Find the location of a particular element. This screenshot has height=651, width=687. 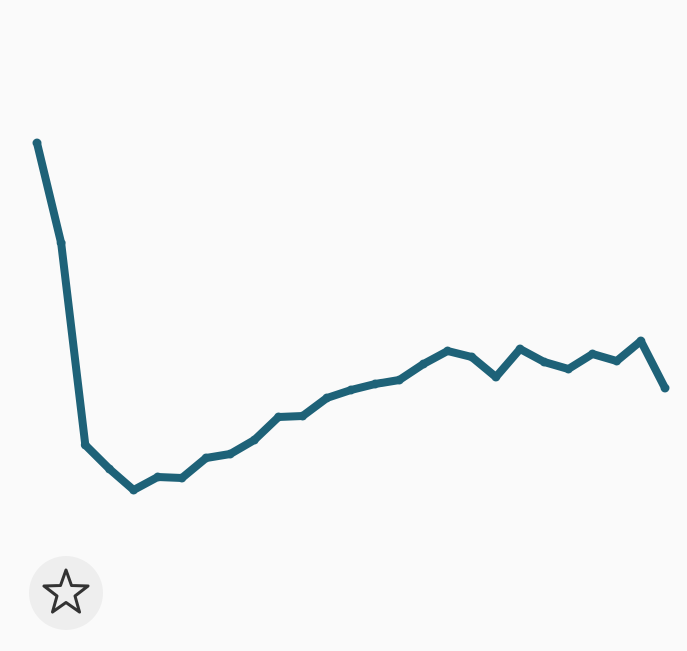

star-icon is located at coordinates (66, 591).